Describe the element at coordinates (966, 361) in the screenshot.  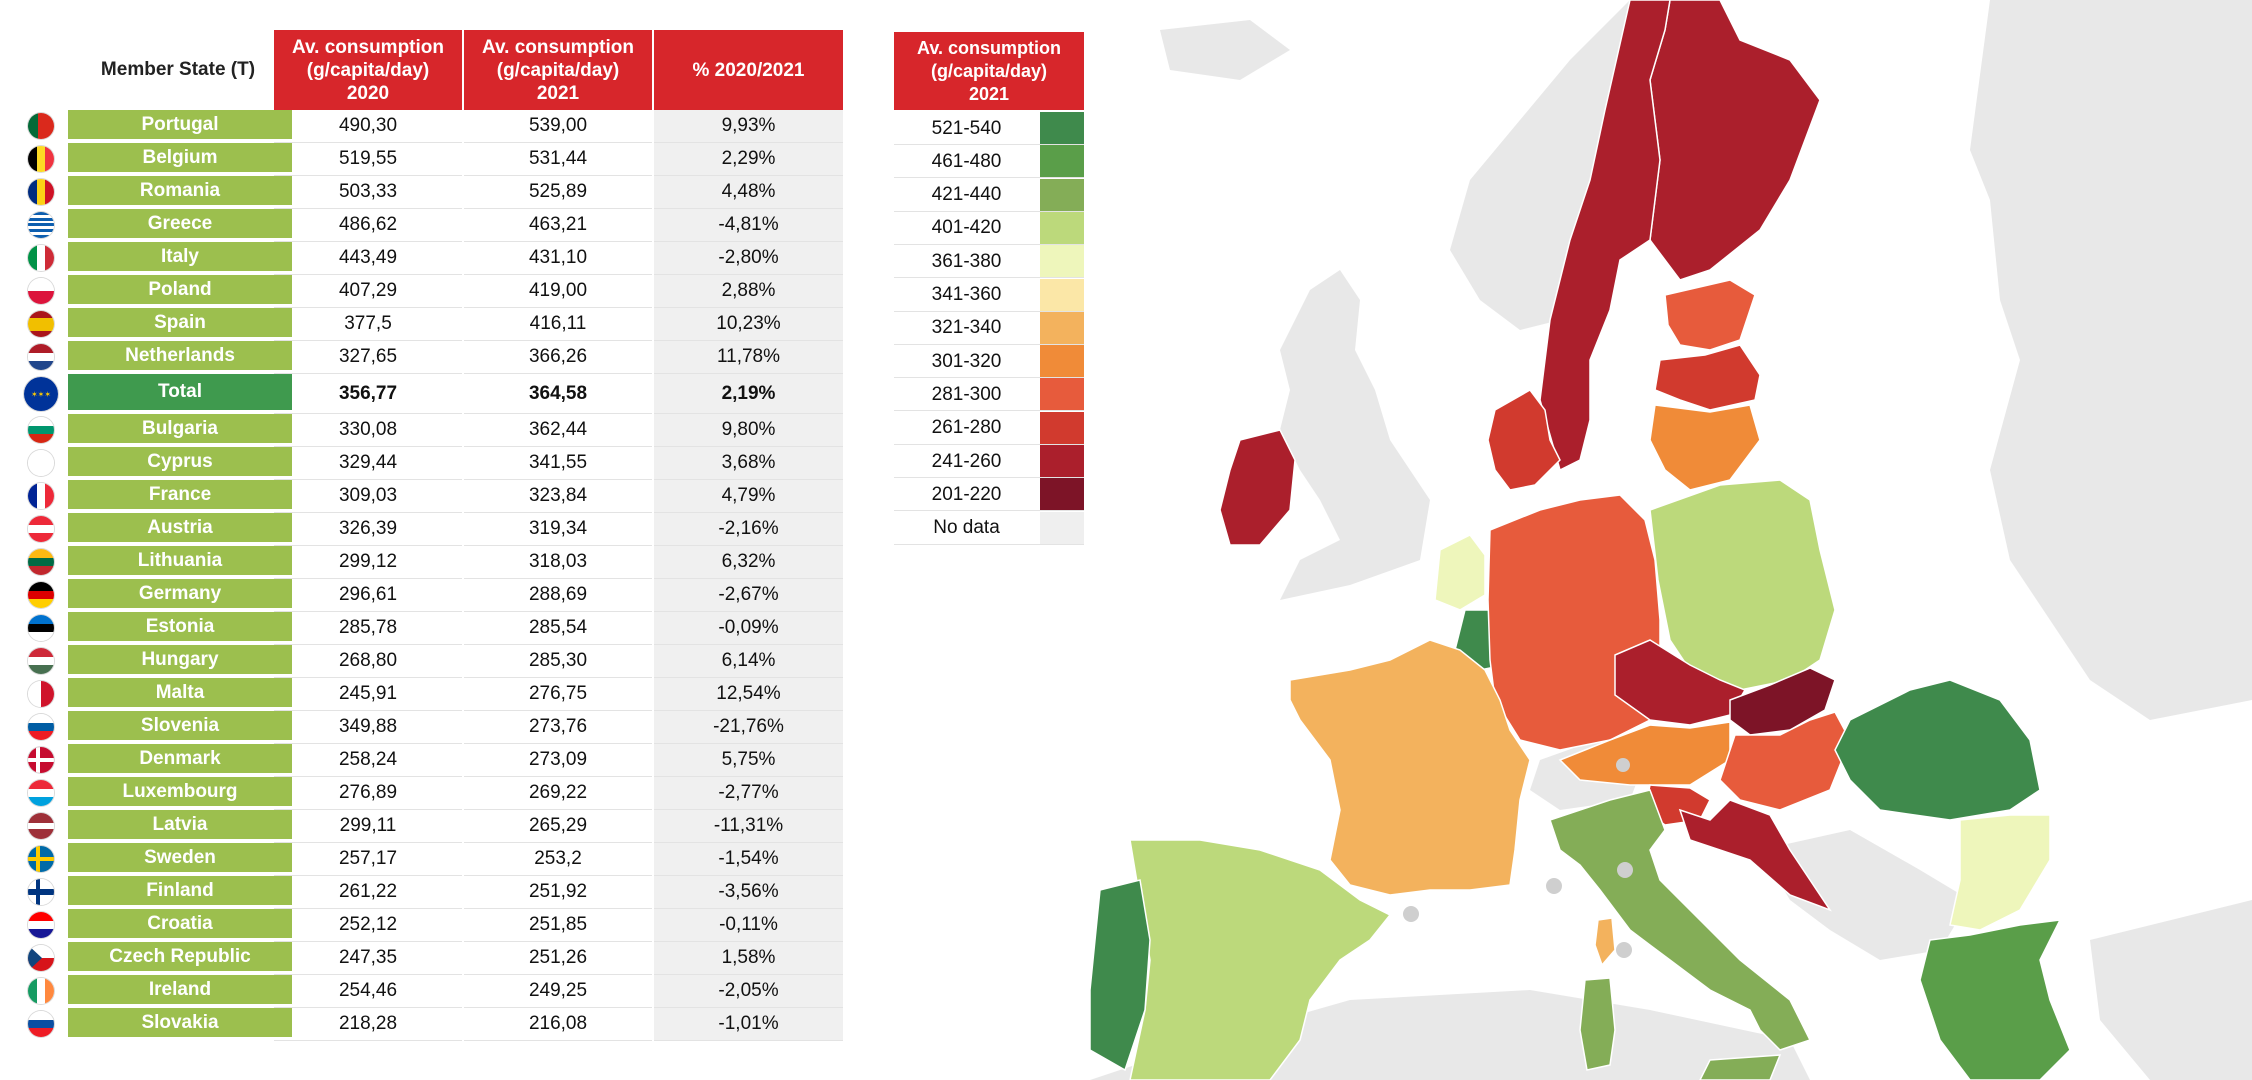
I see `legend-label: 301-320` at that location.